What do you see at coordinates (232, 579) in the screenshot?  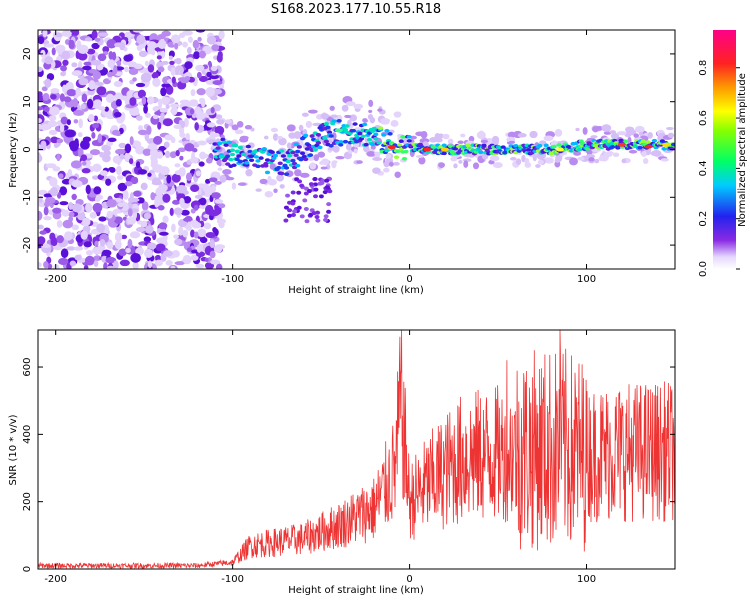 I see `bottom-xtick-label: -100` at bounding box center [232, 579].